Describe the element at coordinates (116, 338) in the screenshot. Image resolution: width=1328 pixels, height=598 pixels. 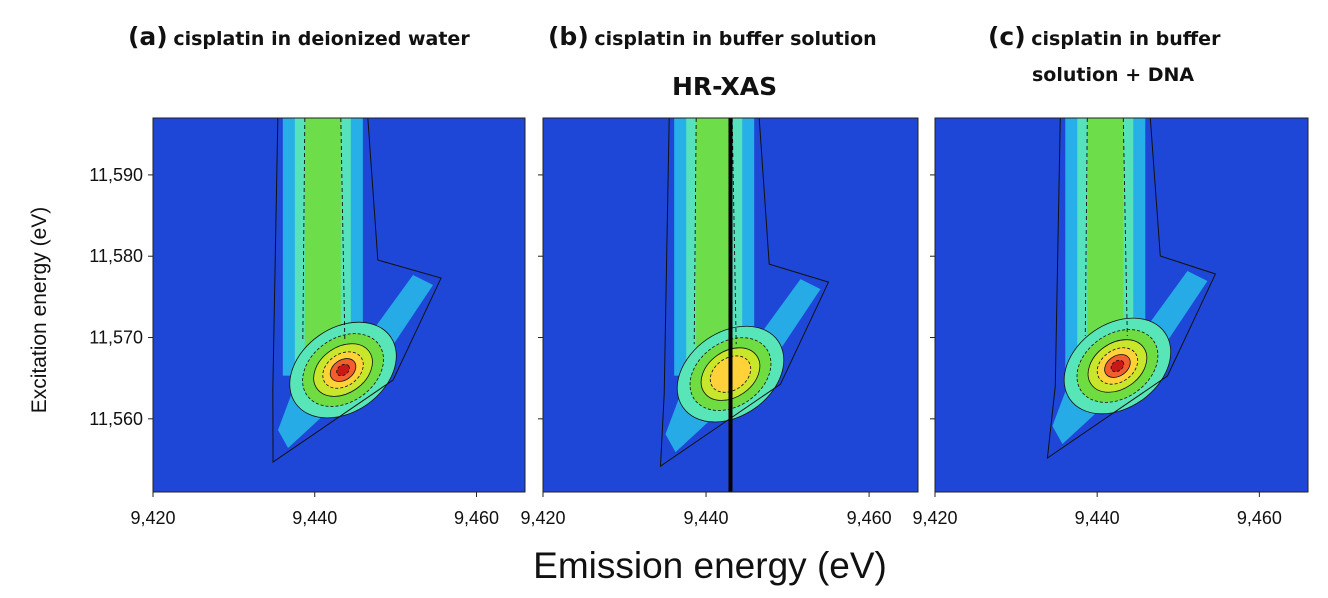
I see `panel-a-y-tick-label: 11,570` at that location.